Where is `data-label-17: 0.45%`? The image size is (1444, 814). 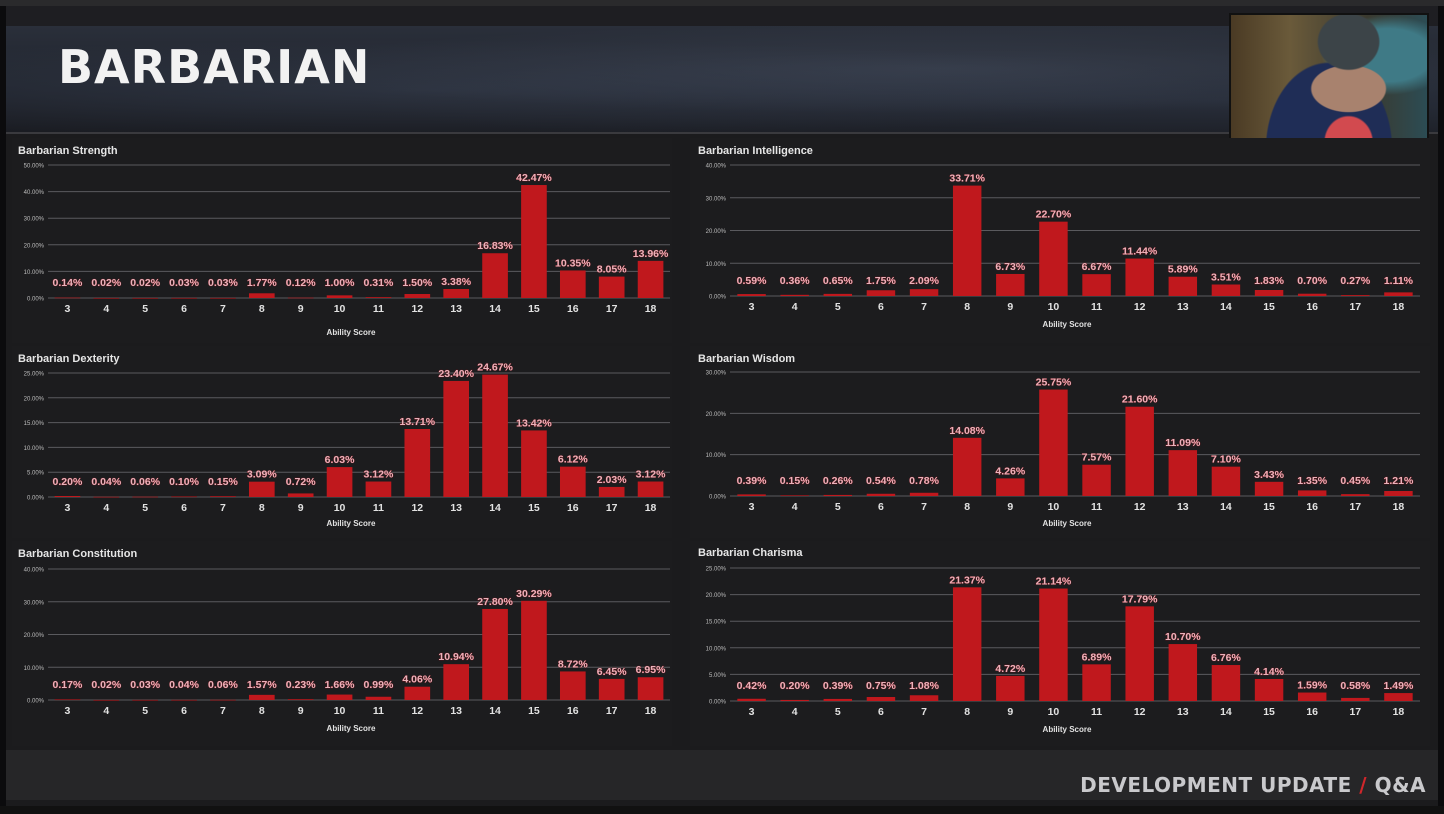 data-label-17: 0.45% is located at coordinates (1355, 481).